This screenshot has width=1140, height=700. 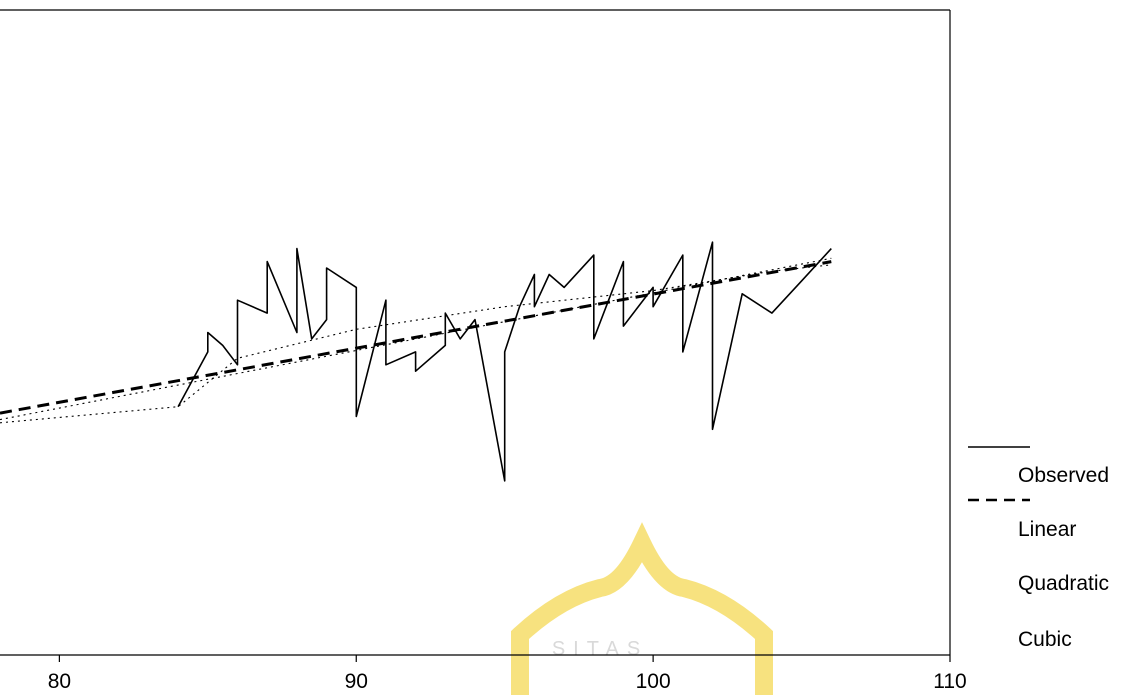 I want to click on legend: Observed Linear Quadratic Cubic, so click(x=1038, y=548).